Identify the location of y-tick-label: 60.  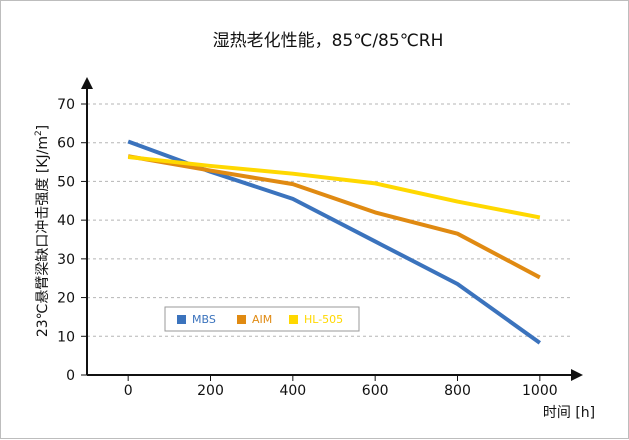
(66, 144).